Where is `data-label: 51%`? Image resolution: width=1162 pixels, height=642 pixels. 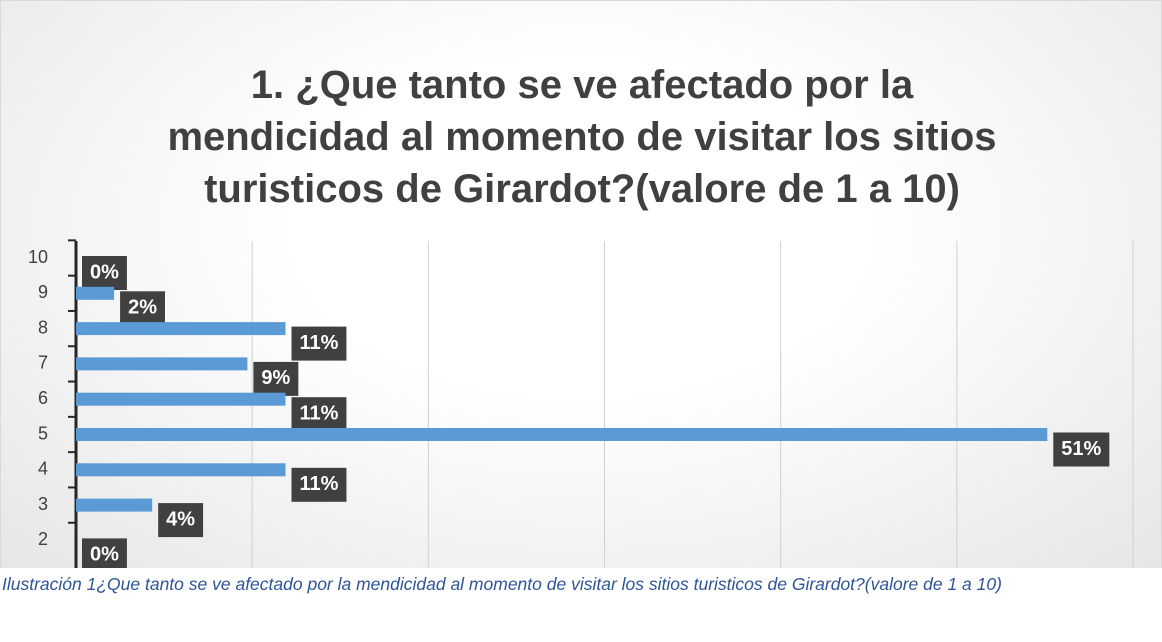
data-label: 51% is located at coordinates (1081, 449).